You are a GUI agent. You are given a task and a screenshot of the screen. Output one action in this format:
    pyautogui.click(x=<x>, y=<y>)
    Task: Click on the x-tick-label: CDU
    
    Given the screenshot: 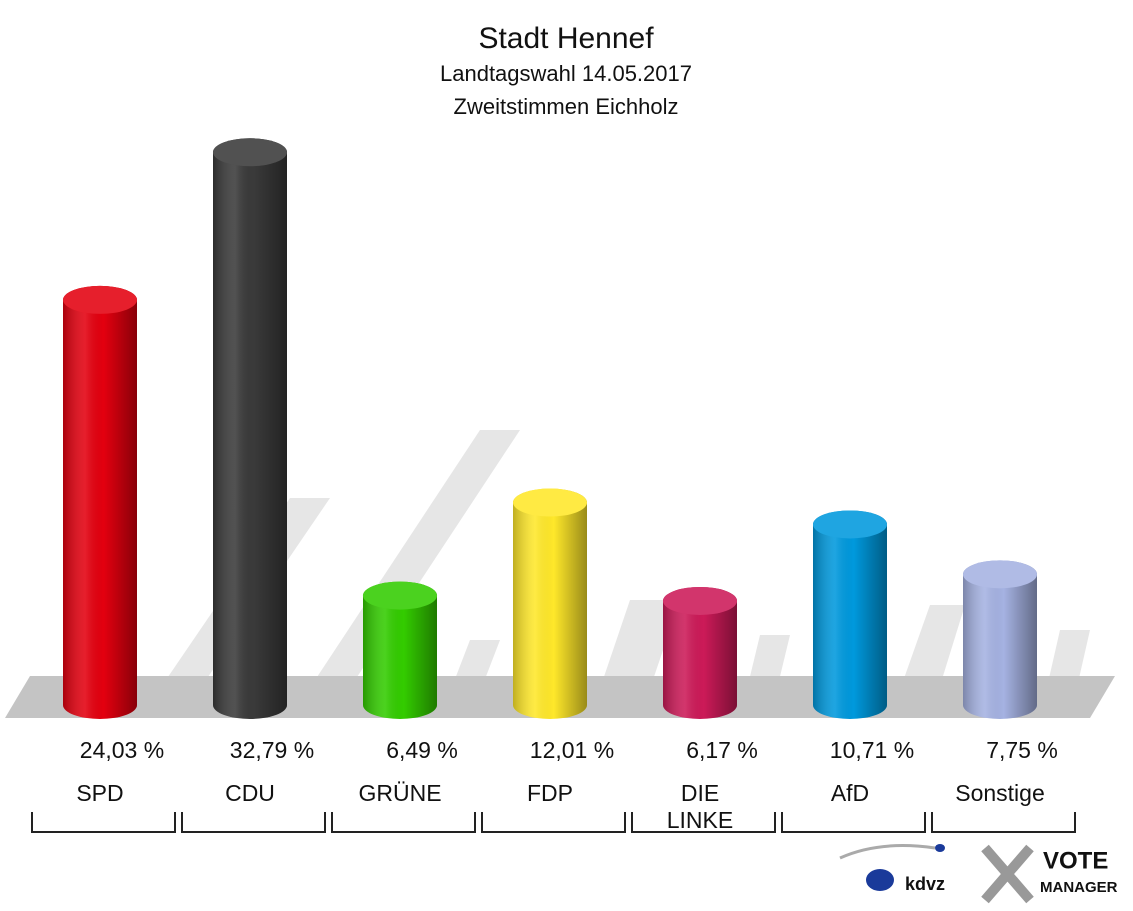 What is the action you would take?
    pyautogui.click(x=250, y=793)
    